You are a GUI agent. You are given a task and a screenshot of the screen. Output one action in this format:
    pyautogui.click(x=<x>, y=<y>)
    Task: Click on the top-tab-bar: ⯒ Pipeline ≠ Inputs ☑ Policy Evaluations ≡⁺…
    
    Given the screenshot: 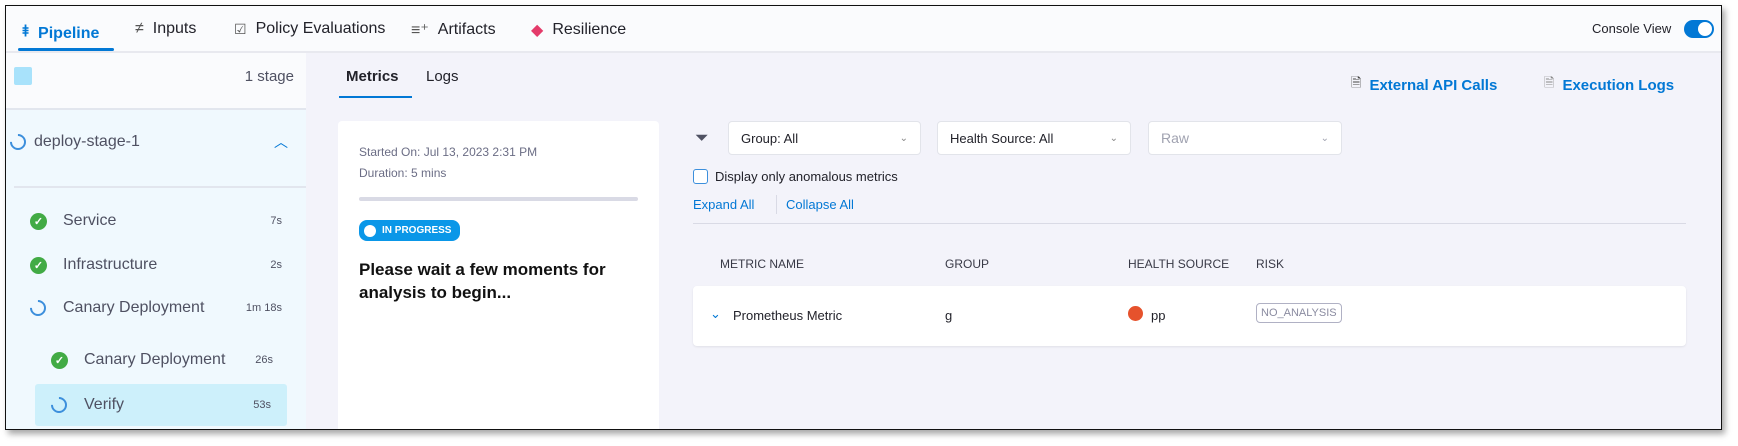 What is the action you would take?
    pyautogui.click(x=863, y=29)
    